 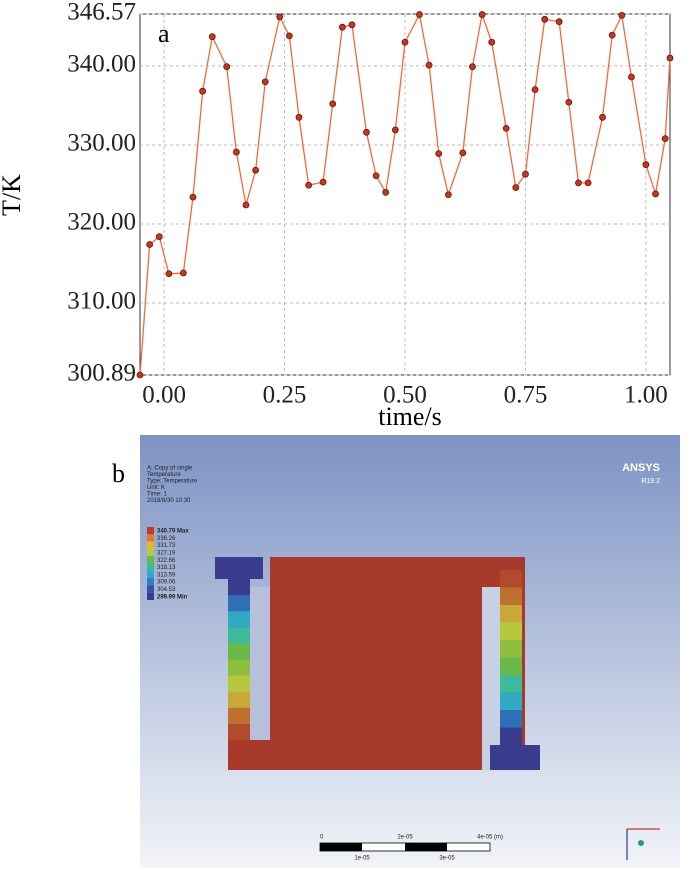 What do you see at coordinates (410, 416) in the screenshot?
I see `x-axis-label: time/s` at bounding box center [410, 416].